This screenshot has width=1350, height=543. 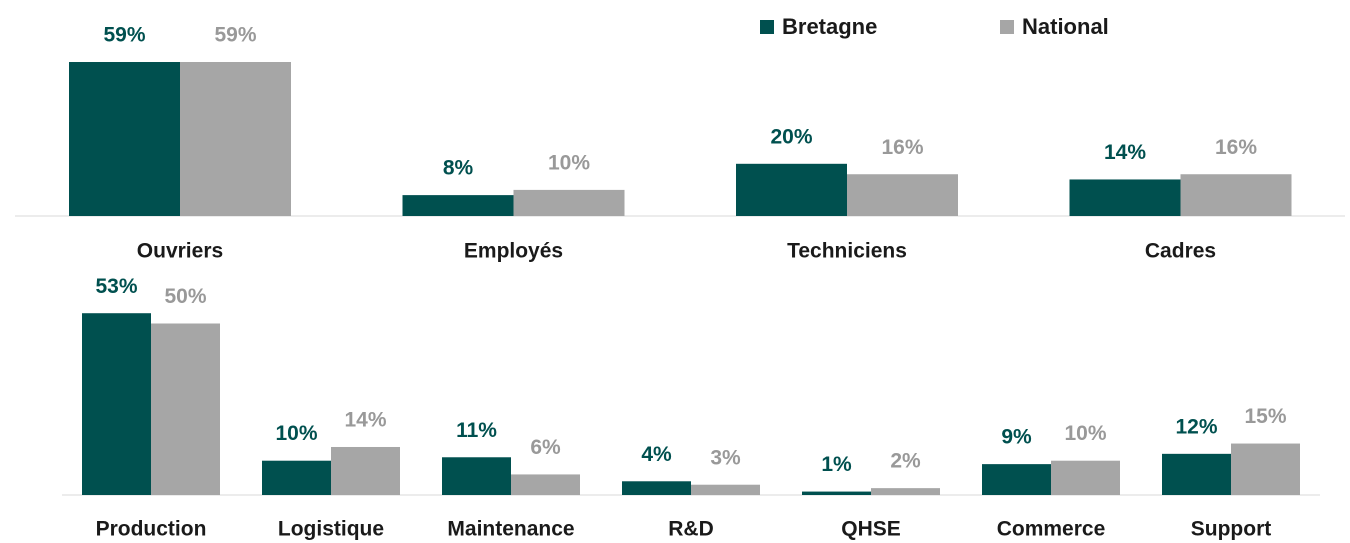 What do you see at coordinates (1180, 251) in the screenshot?
I see `x-tick-label: Cadres` at bounding box center [1180, 251].